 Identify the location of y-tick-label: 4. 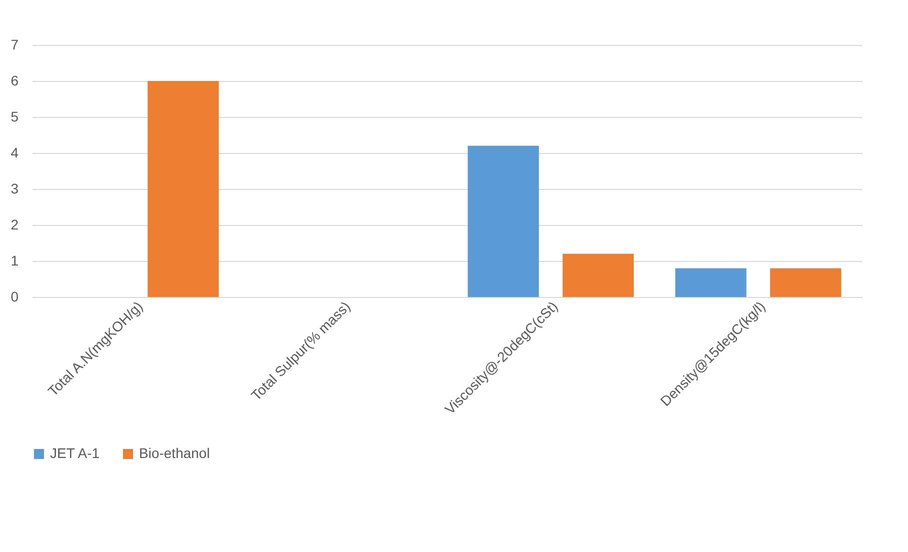
(14, 152).